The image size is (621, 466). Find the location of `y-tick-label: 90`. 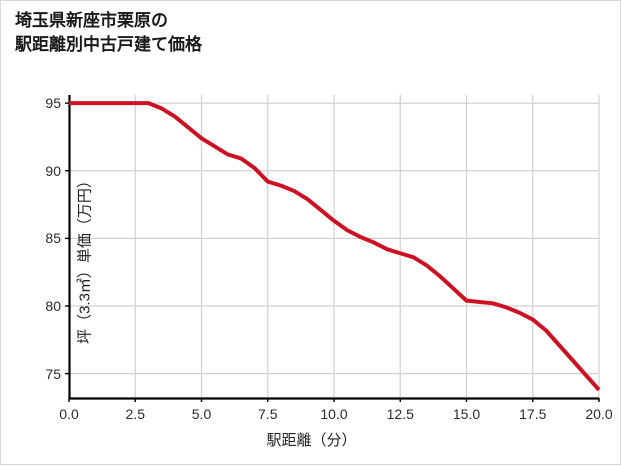

y-tick-label: 90 is located at coordinates (53, 170).